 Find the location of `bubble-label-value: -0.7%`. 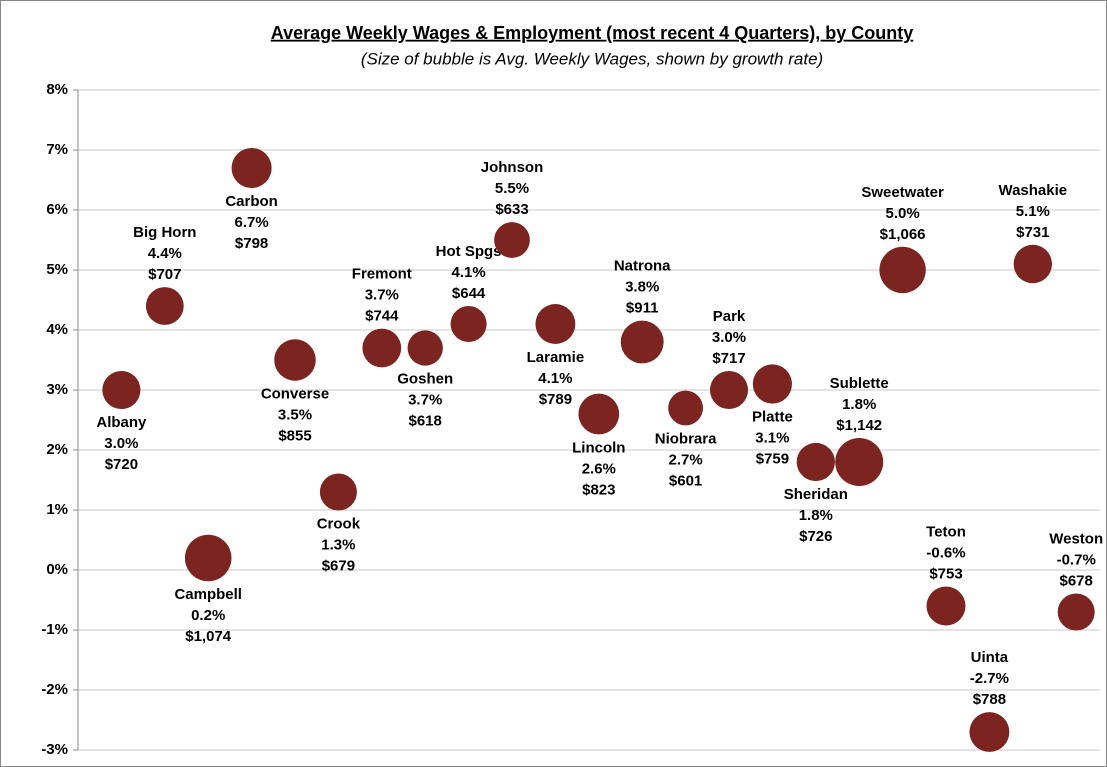

bubble-label-value: -0.7% is located at coordinates (1076, 559).